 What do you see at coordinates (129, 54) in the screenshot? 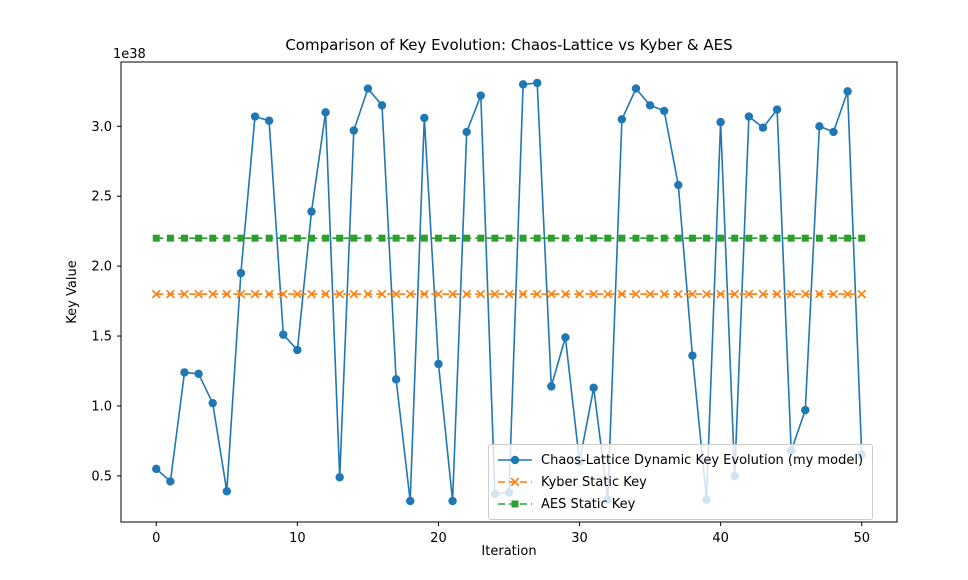
I see `y-axis-offset-text: 1e38` at bounding box center [129, 54].